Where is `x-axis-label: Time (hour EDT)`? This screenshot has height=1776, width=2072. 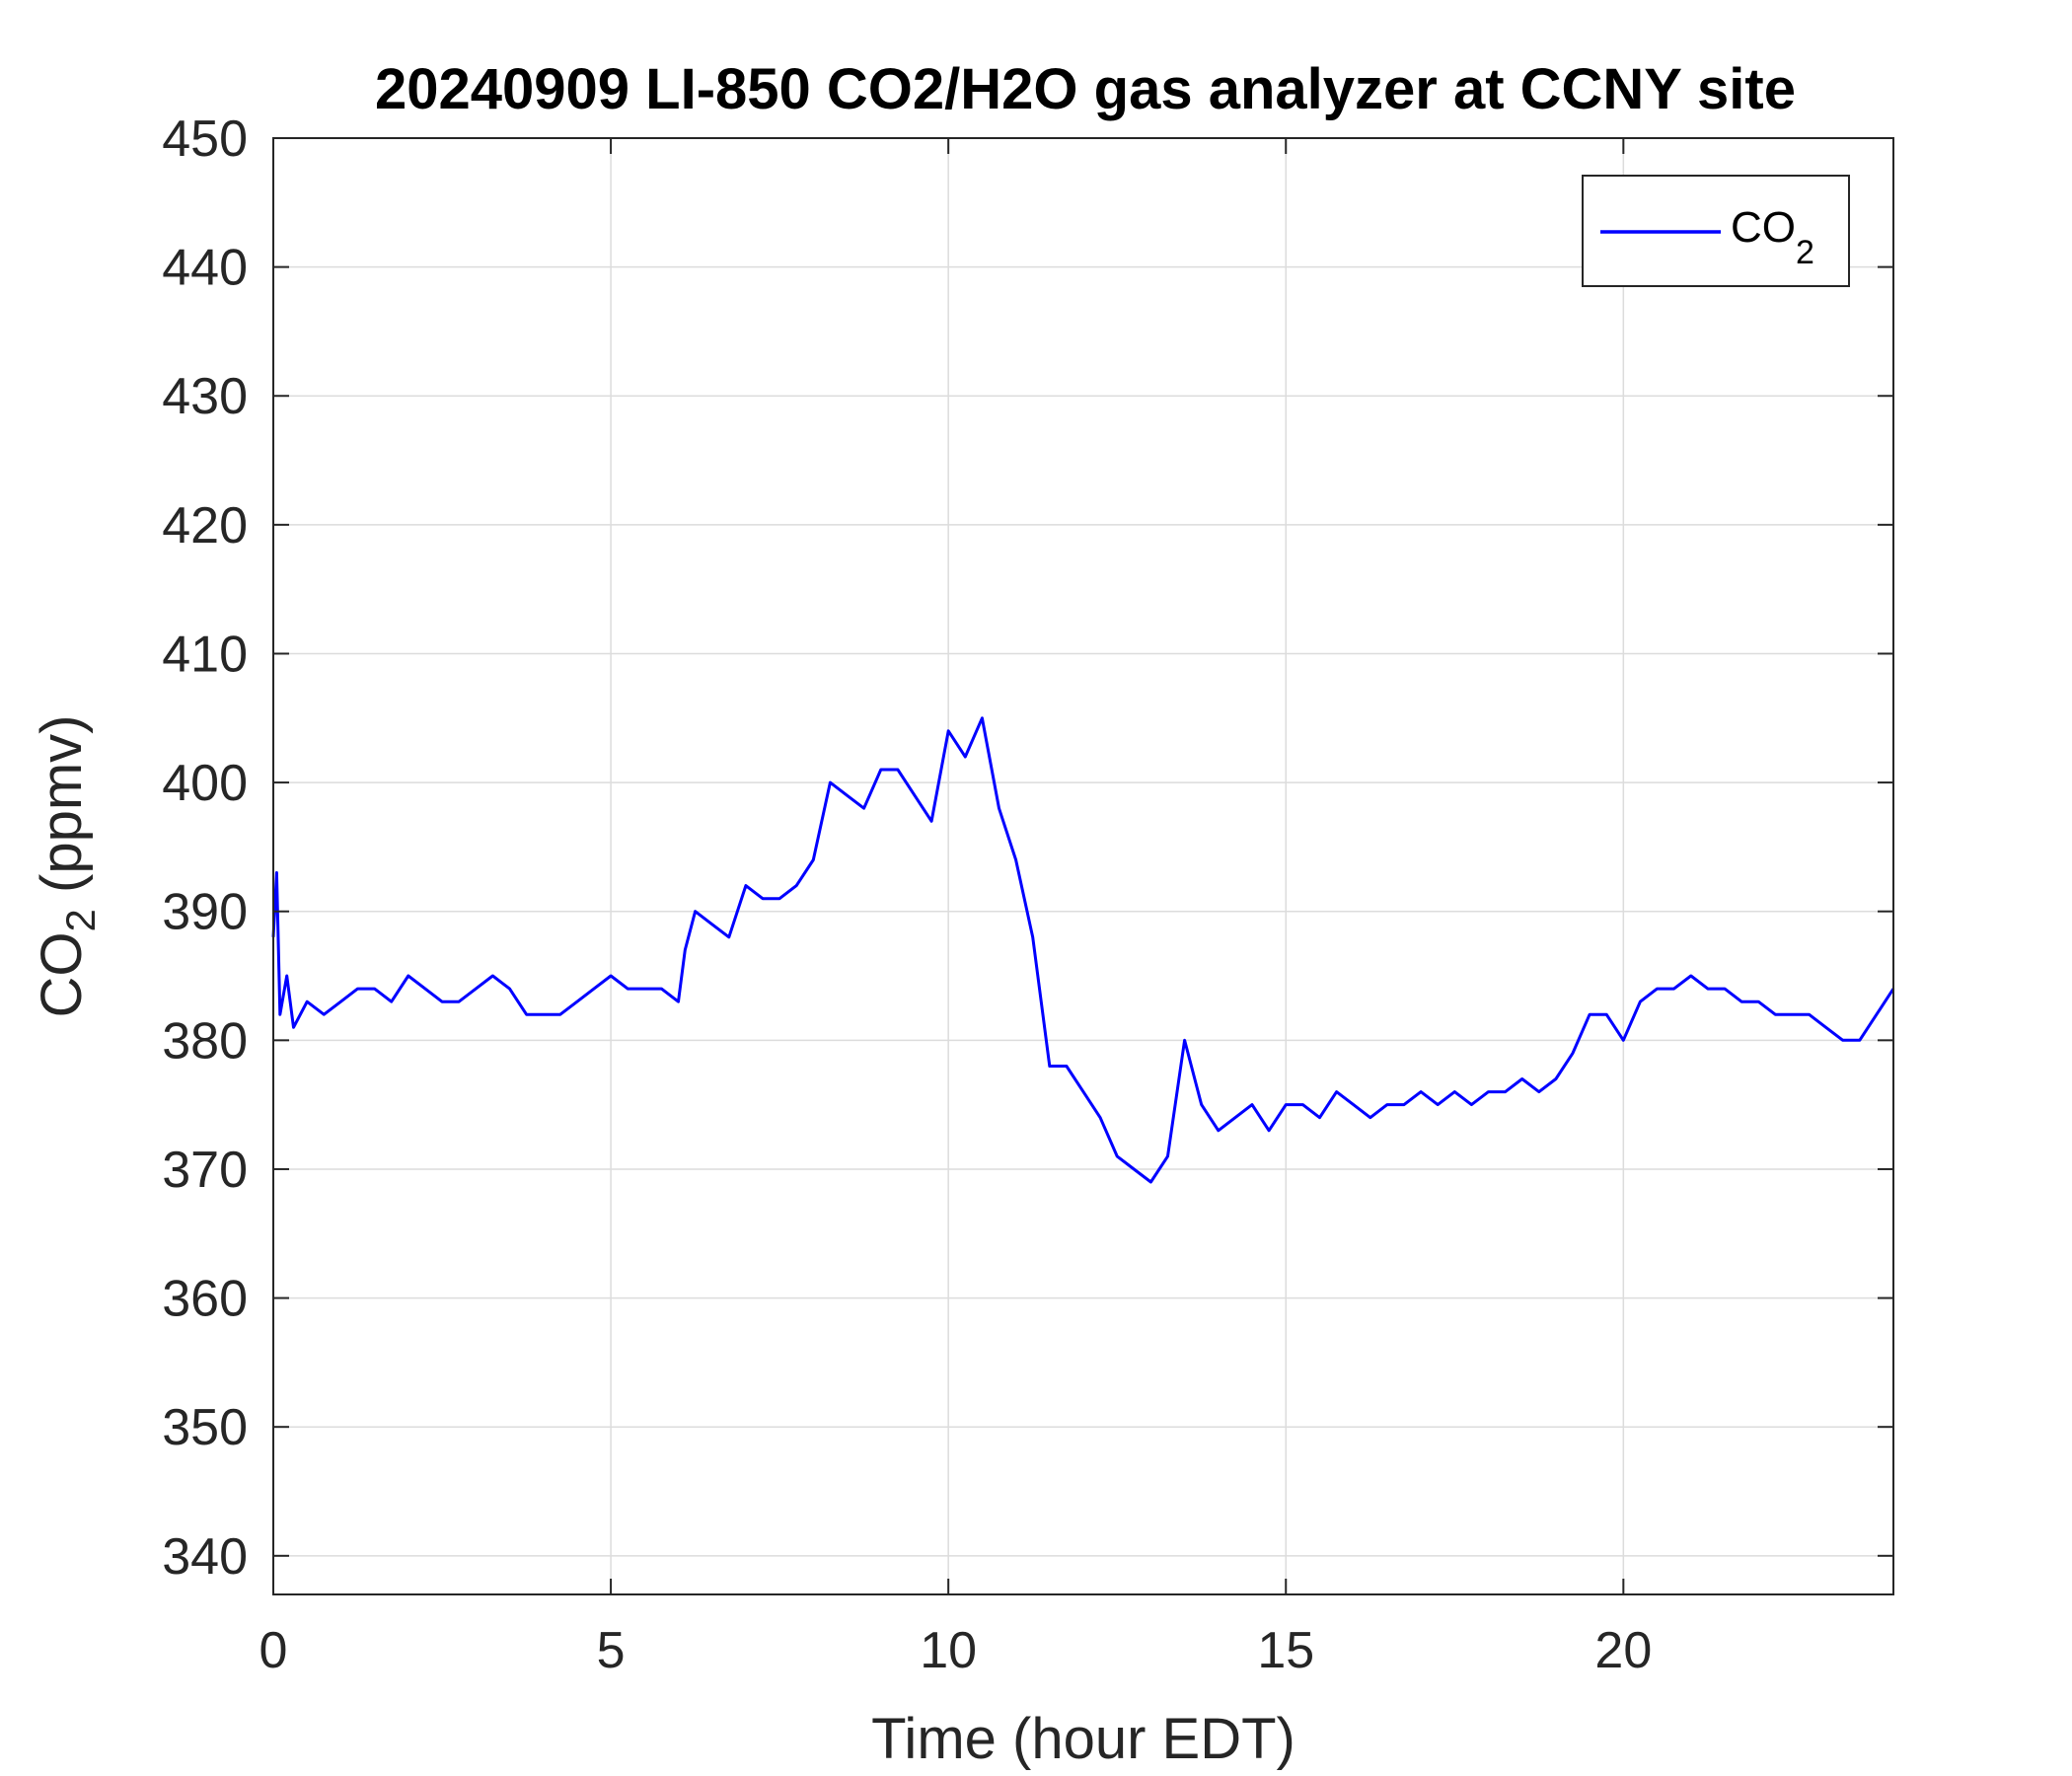 x-axis-label: Time (hour EDT) is located at coordinates (1083, 1739).